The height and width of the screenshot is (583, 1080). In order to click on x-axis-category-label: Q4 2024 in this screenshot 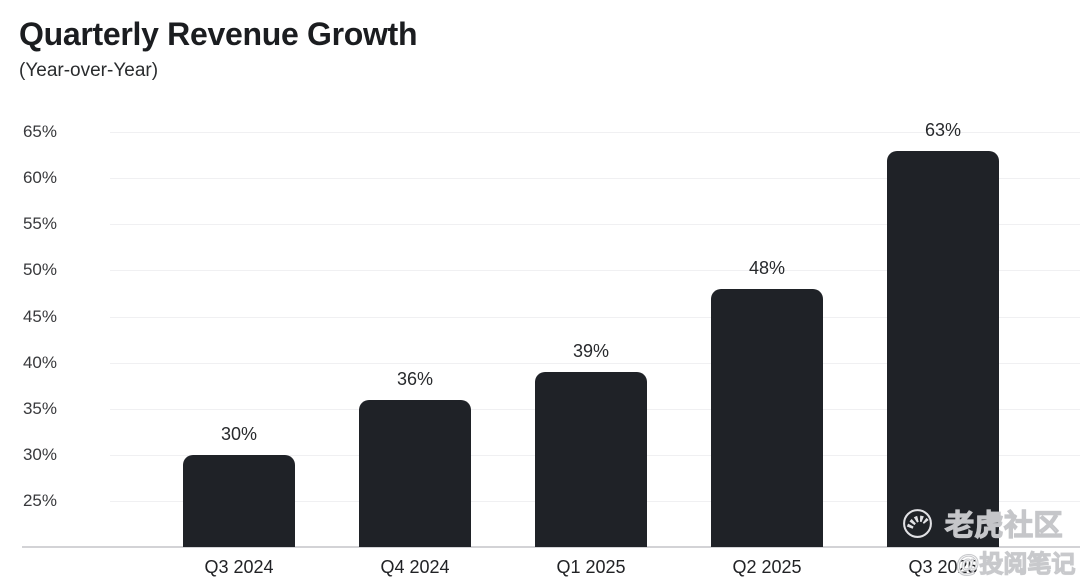, I will do `click(415, 567)`.